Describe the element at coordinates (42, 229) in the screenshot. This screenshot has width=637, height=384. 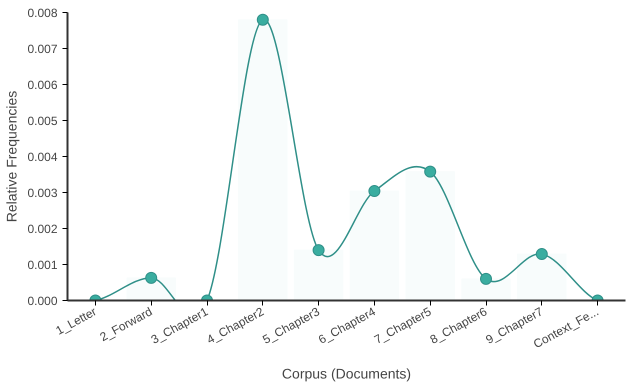
I see `y-tick-label: 0.002` at that location.